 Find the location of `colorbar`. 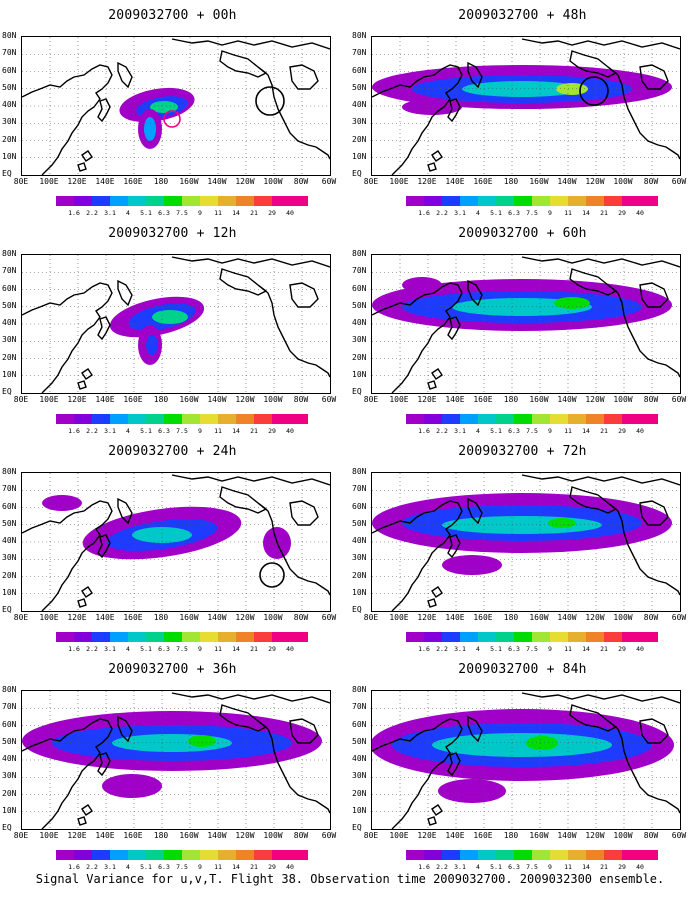

colorbar is located at coordinates (182, 201).